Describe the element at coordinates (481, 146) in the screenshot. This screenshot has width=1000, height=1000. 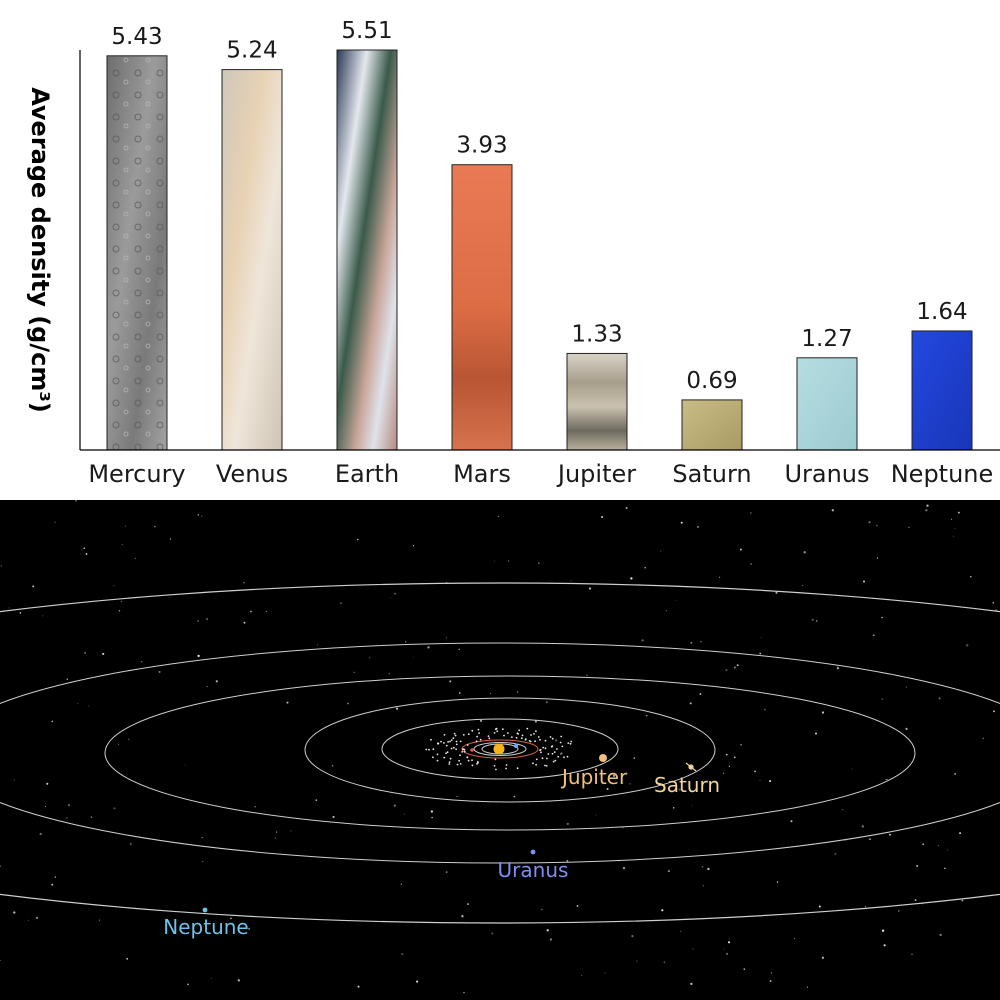
I see `value-label-mars: 3.93` at that location.